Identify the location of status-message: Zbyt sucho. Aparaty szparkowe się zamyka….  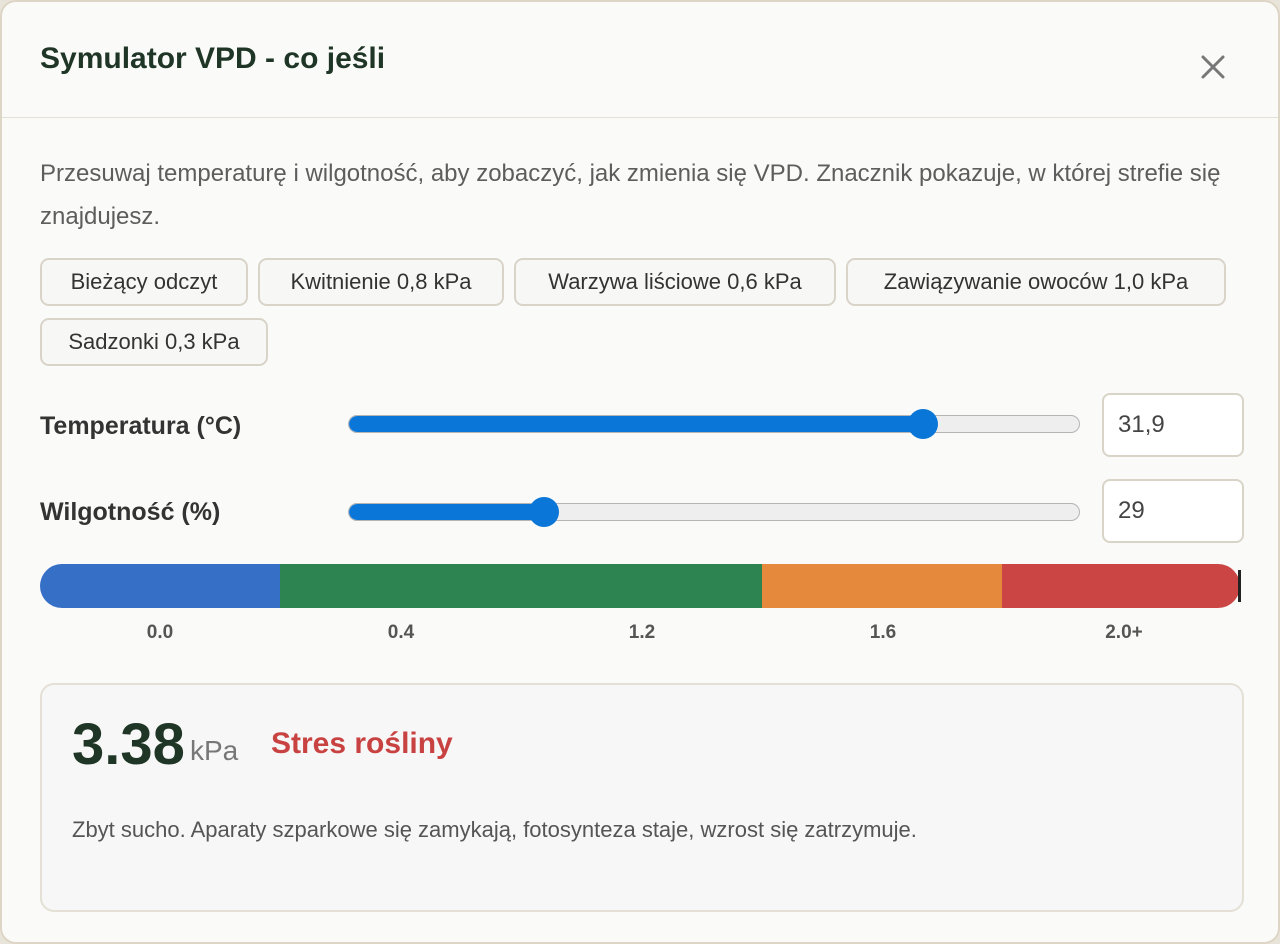
(494, 829).